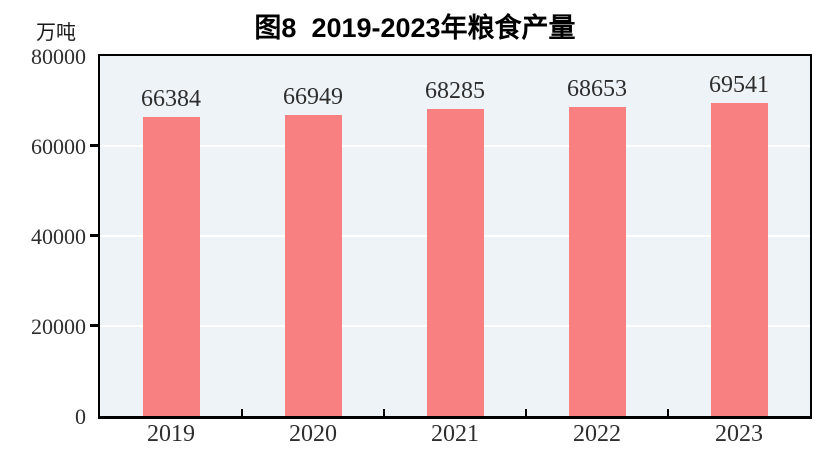 This screenshot has height=463, width=830. What do you see at coordinates (58, 56) in the screenshot?
I see `y-tick-label-80000: 80000` at bounding box center [58, 56].